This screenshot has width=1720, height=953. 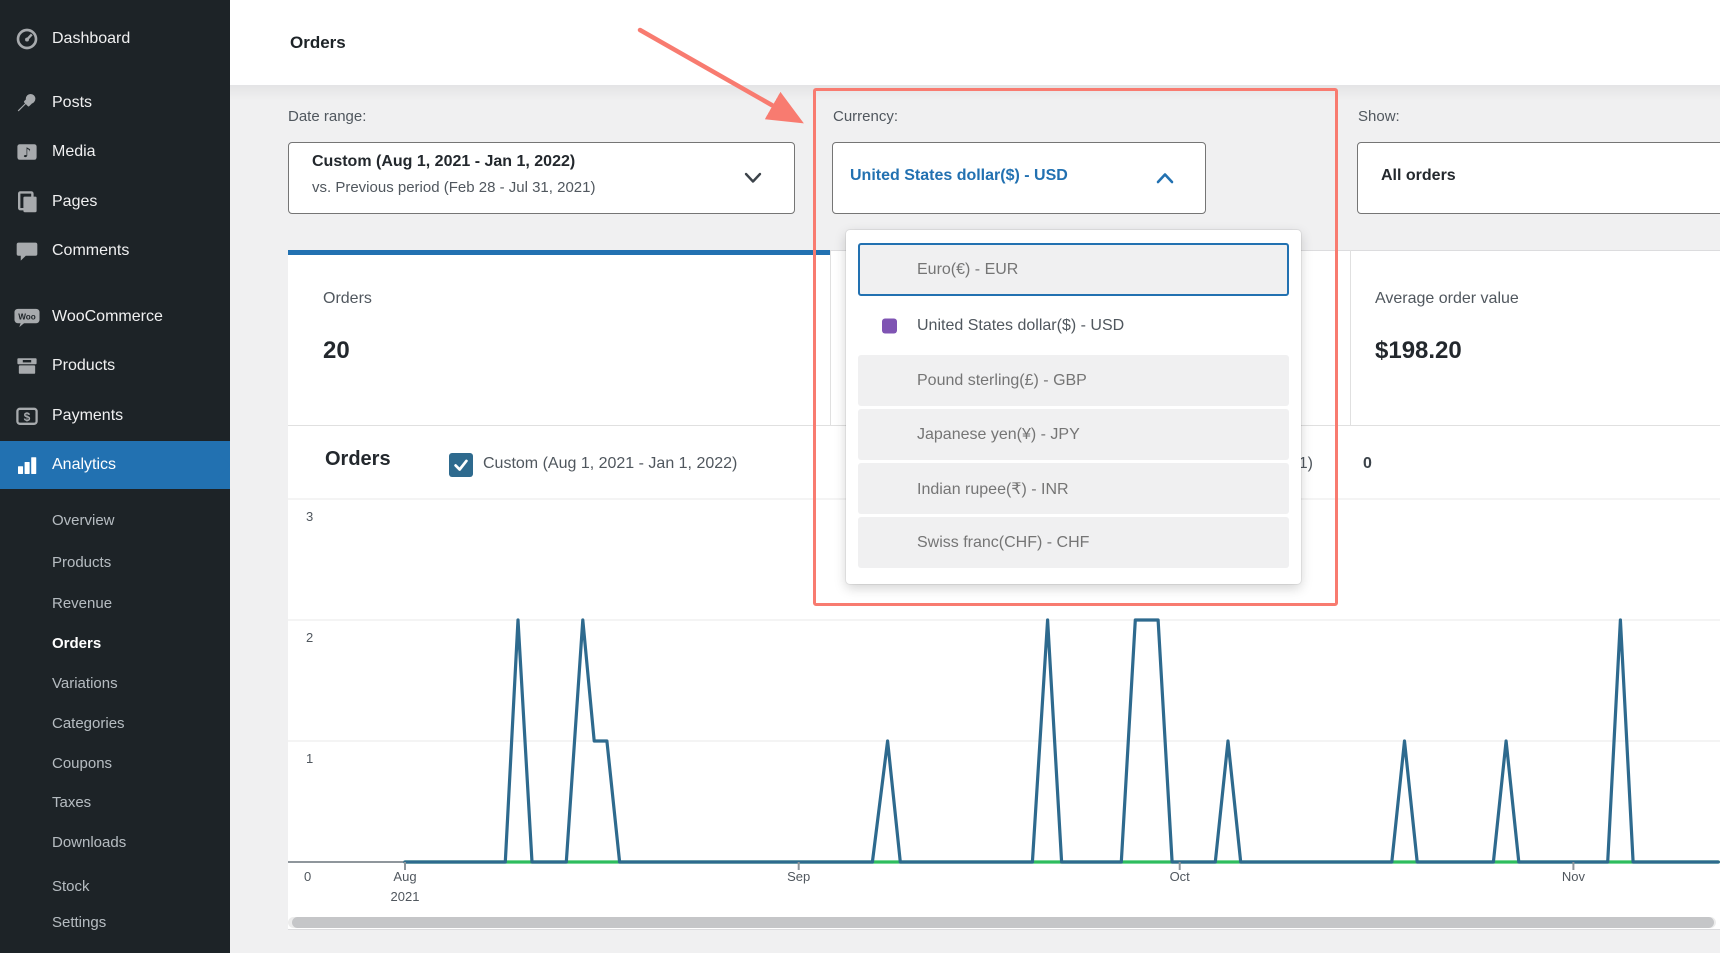 I want to click on sidebar-item-label: Dashboard, so click(x=91, y=38).